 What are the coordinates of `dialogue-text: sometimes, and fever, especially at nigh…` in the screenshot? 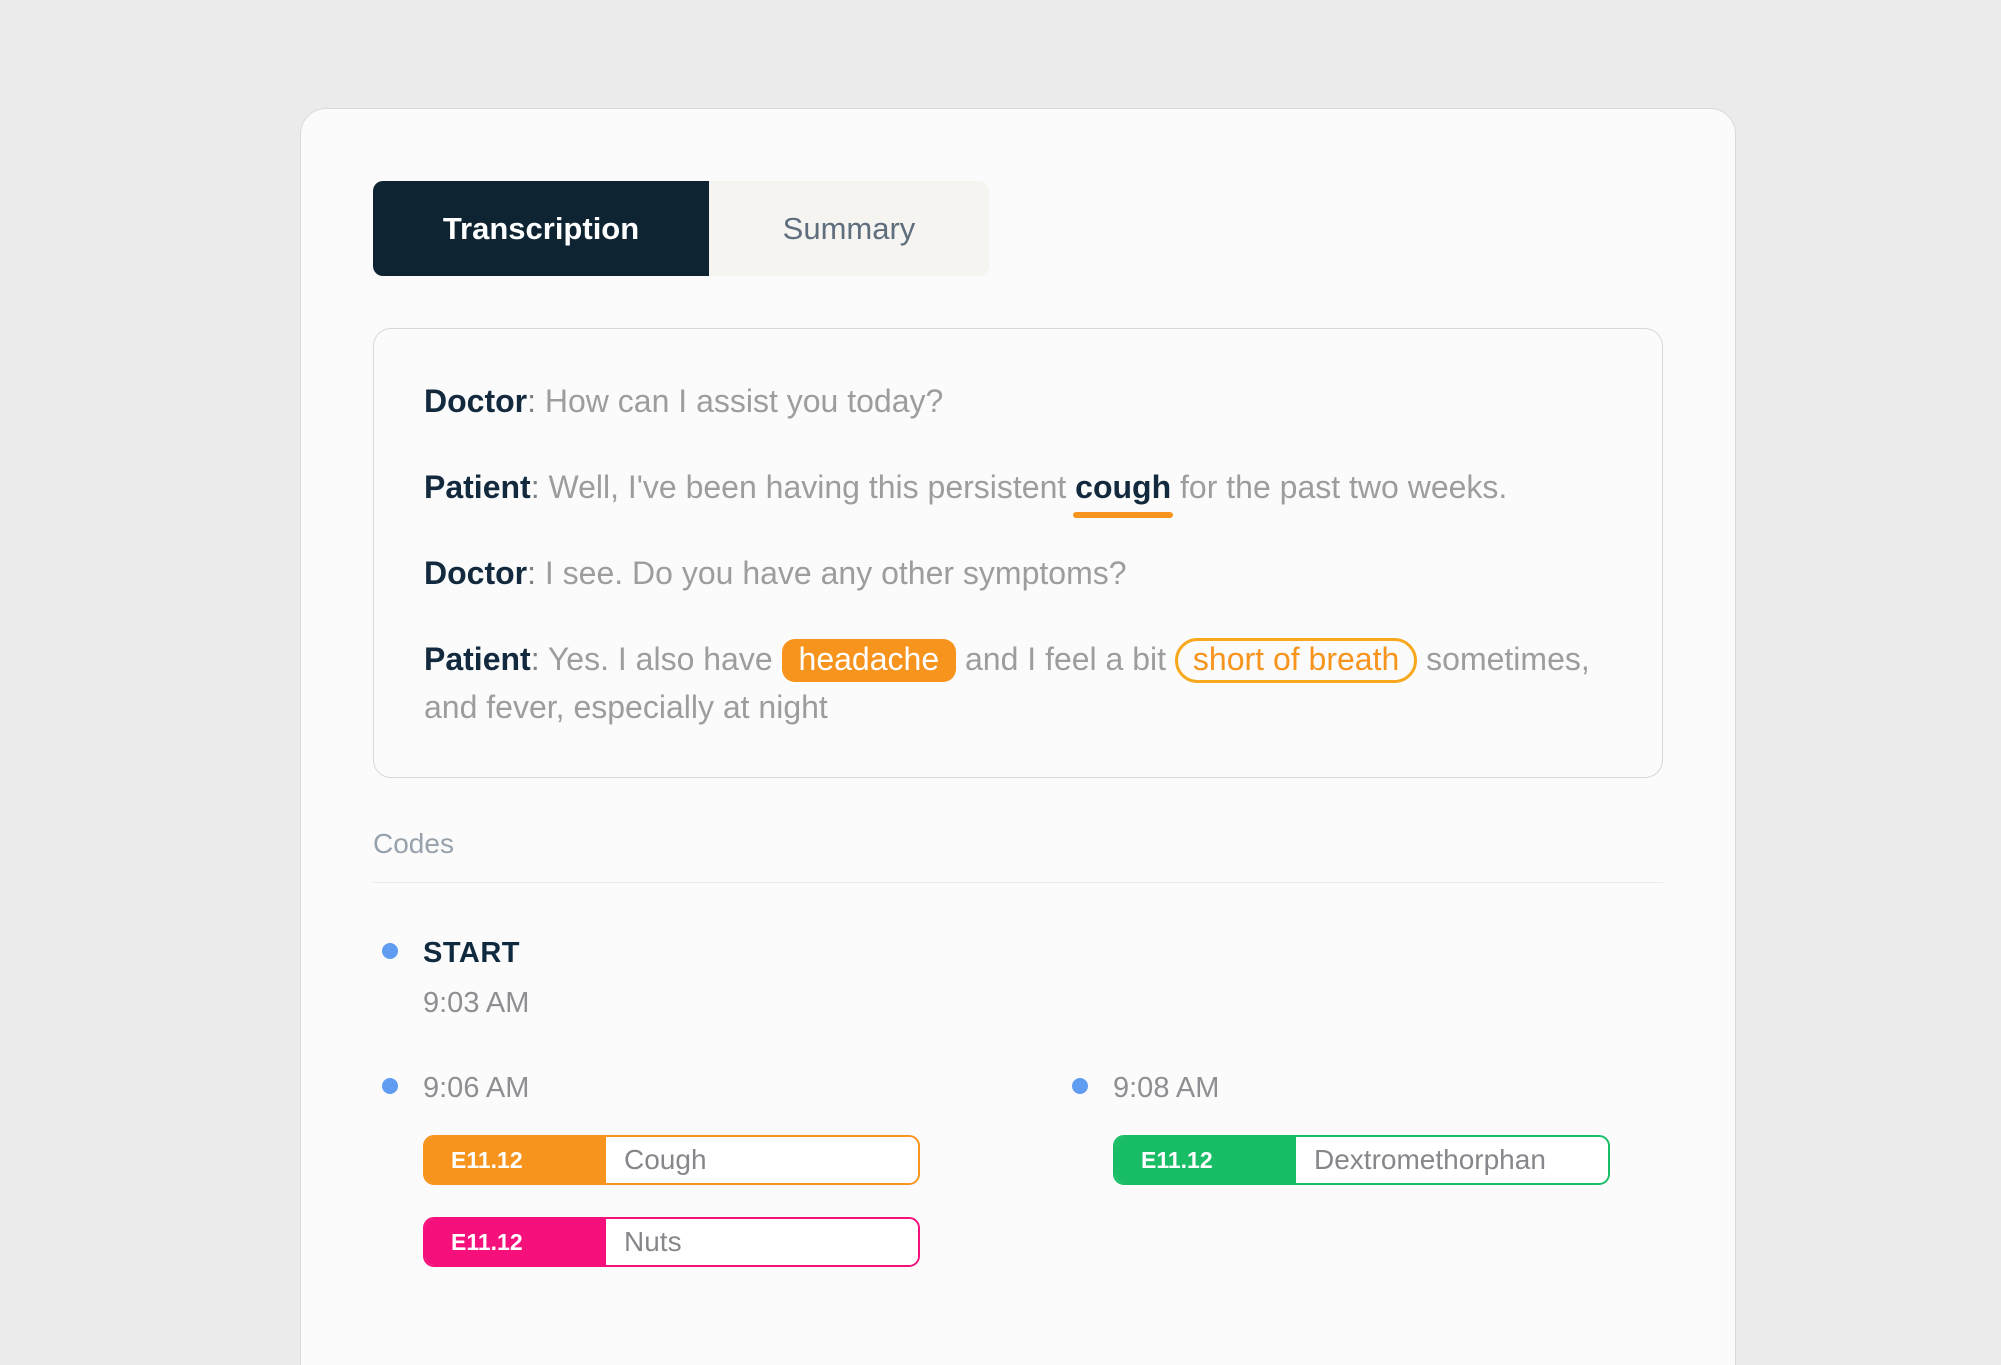 It's located at (1007, 683).